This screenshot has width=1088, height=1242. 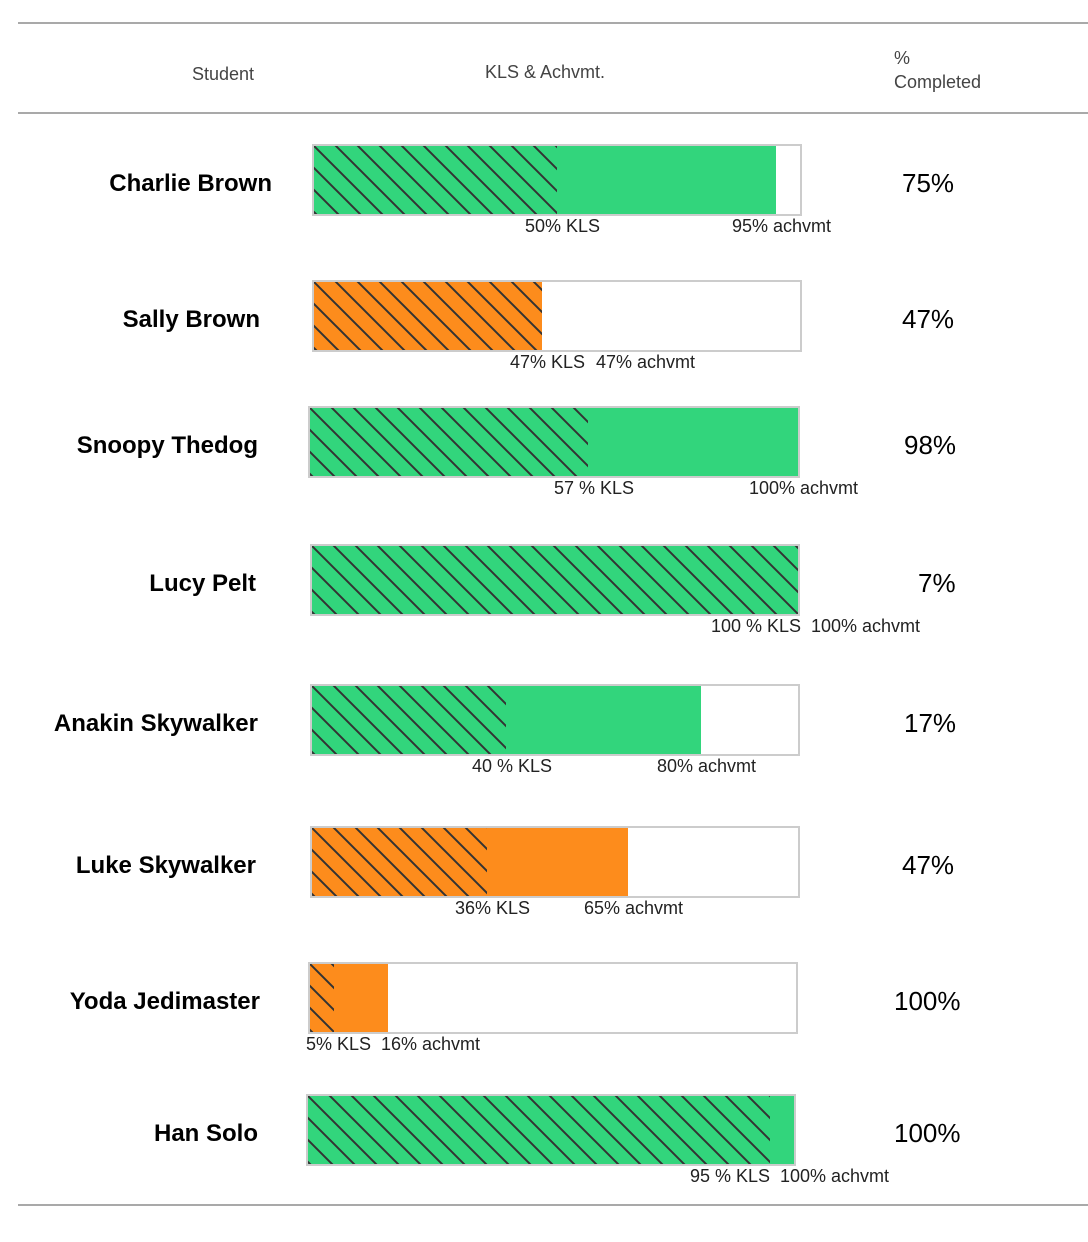 I want to click on completed-value-sally-brown: 47%, so click(x=928, y=319).